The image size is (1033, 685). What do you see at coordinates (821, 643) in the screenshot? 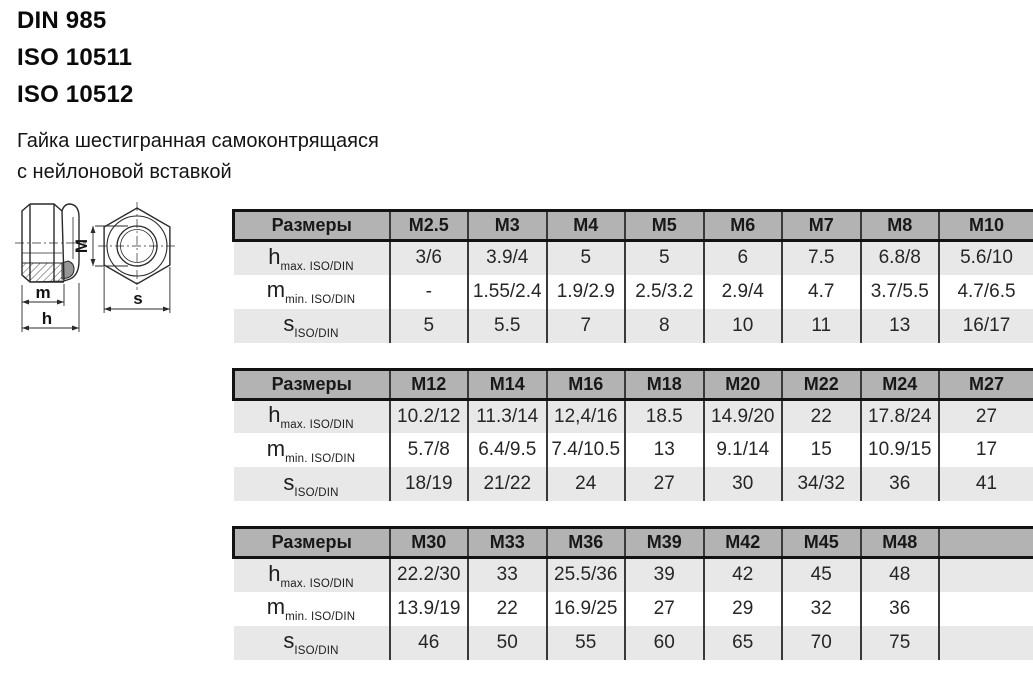
I see `value-cell: 70` at bounding box center [821, 643].